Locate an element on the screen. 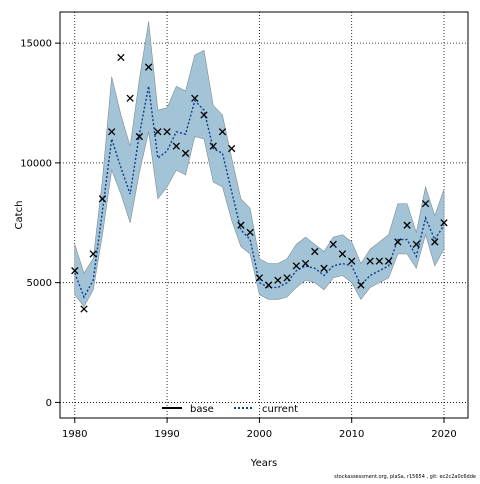 This screenshot has width=480, height=484. y-axis: 0 5000 10000 15000 is located at coordinates (40, 224).